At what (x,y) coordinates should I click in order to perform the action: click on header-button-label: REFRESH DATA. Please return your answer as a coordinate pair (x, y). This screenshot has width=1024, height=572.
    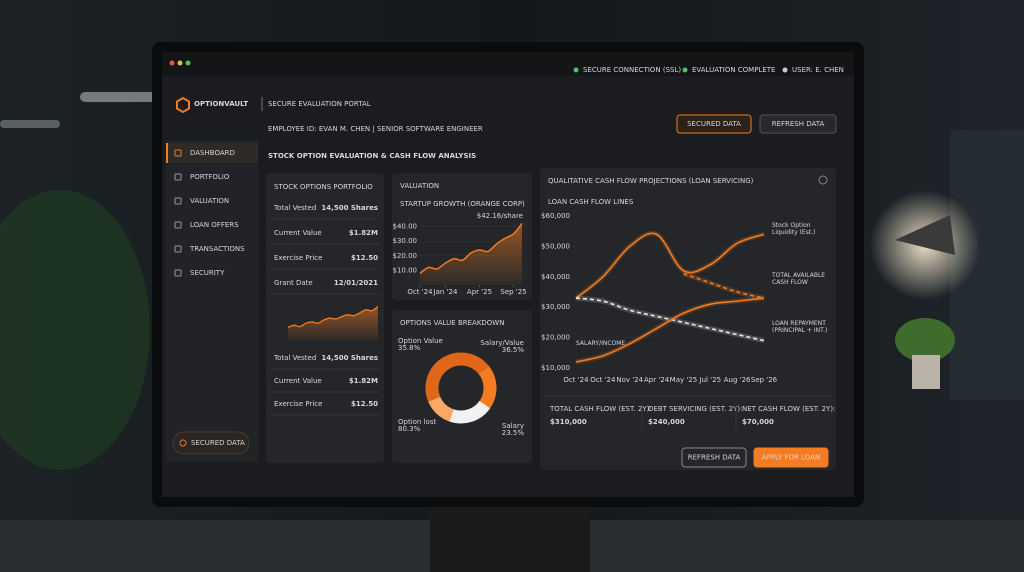
    Looking at the image, I should click on (798, 124).